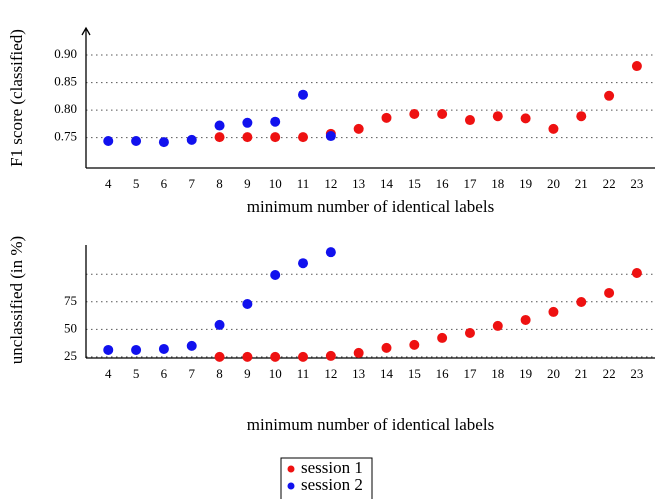 Image resolution: width=664 pixels, height=499 pixels. Describe the element at coordinates (70, 327) in the screenshot. I see `y-tick-label: 50` at that location.